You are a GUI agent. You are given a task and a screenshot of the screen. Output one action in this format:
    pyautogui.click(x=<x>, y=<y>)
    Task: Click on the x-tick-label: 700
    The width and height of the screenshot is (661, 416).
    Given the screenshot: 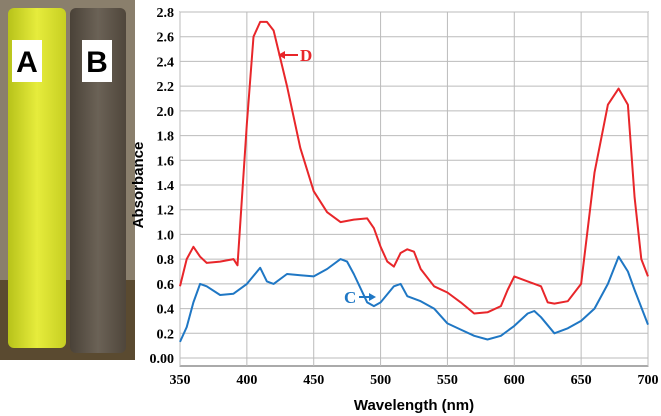 What is the action you would take?
    pyautogui.click(x=648, y=380)
    